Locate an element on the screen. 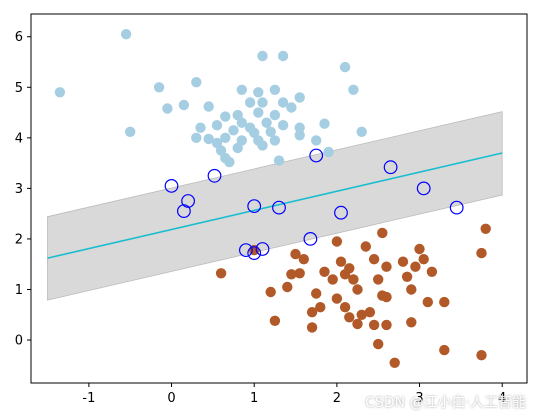  x-tick-label-3: 2 is located at coordinates (337, 398).